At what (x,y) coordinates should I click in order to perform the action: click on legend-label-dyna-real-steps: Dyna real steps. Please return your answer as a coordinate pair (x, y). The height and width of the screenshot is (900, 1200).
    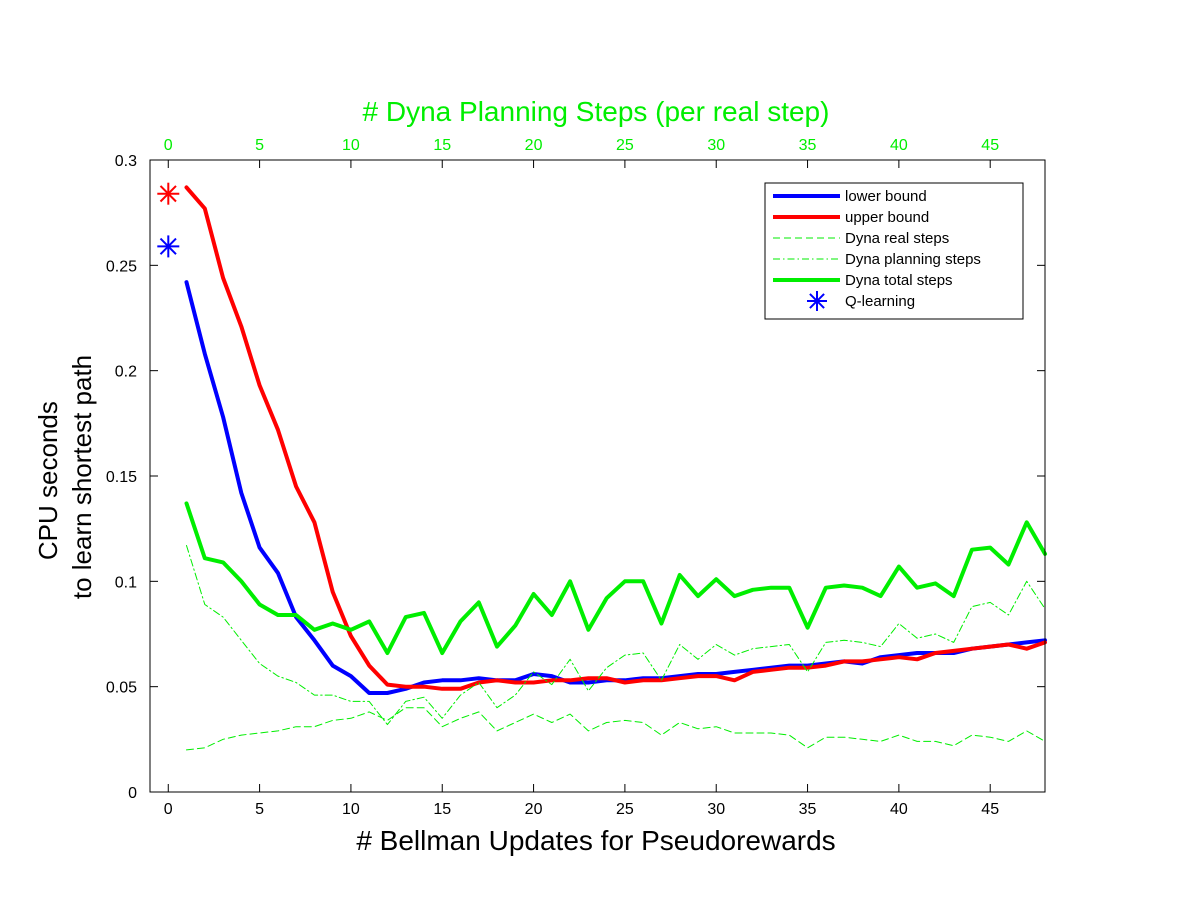
    Looking at the image, I should click on (897, 238).